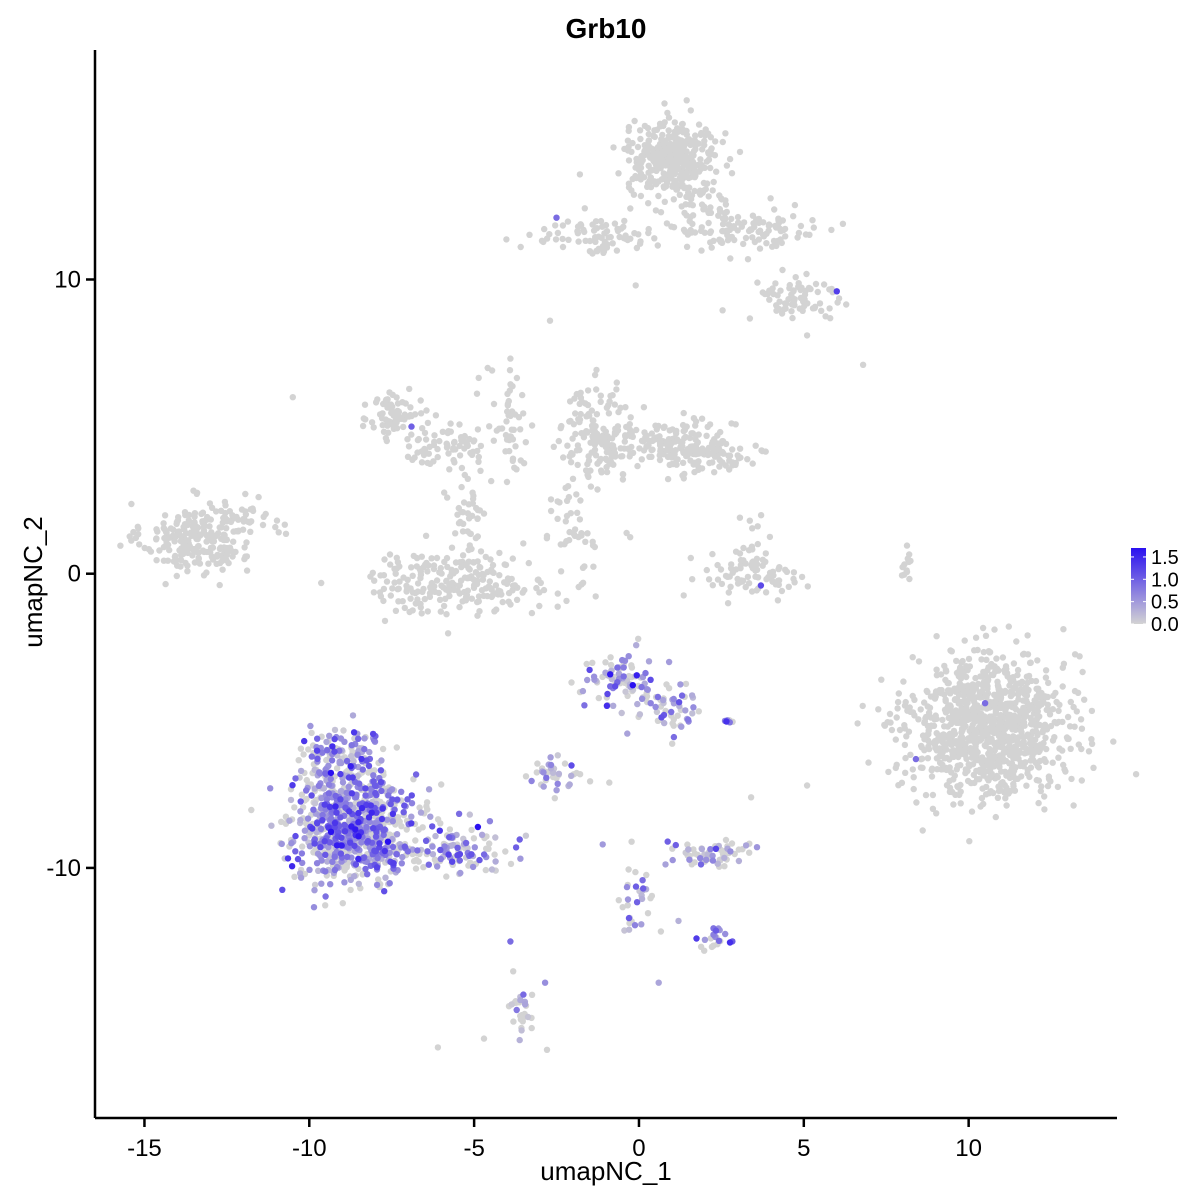 The image size is (1200, 1200). Describe the element at coordinates (1165, 603) in the screenshot. I see `legend-tick-label: 0.5` at that location.